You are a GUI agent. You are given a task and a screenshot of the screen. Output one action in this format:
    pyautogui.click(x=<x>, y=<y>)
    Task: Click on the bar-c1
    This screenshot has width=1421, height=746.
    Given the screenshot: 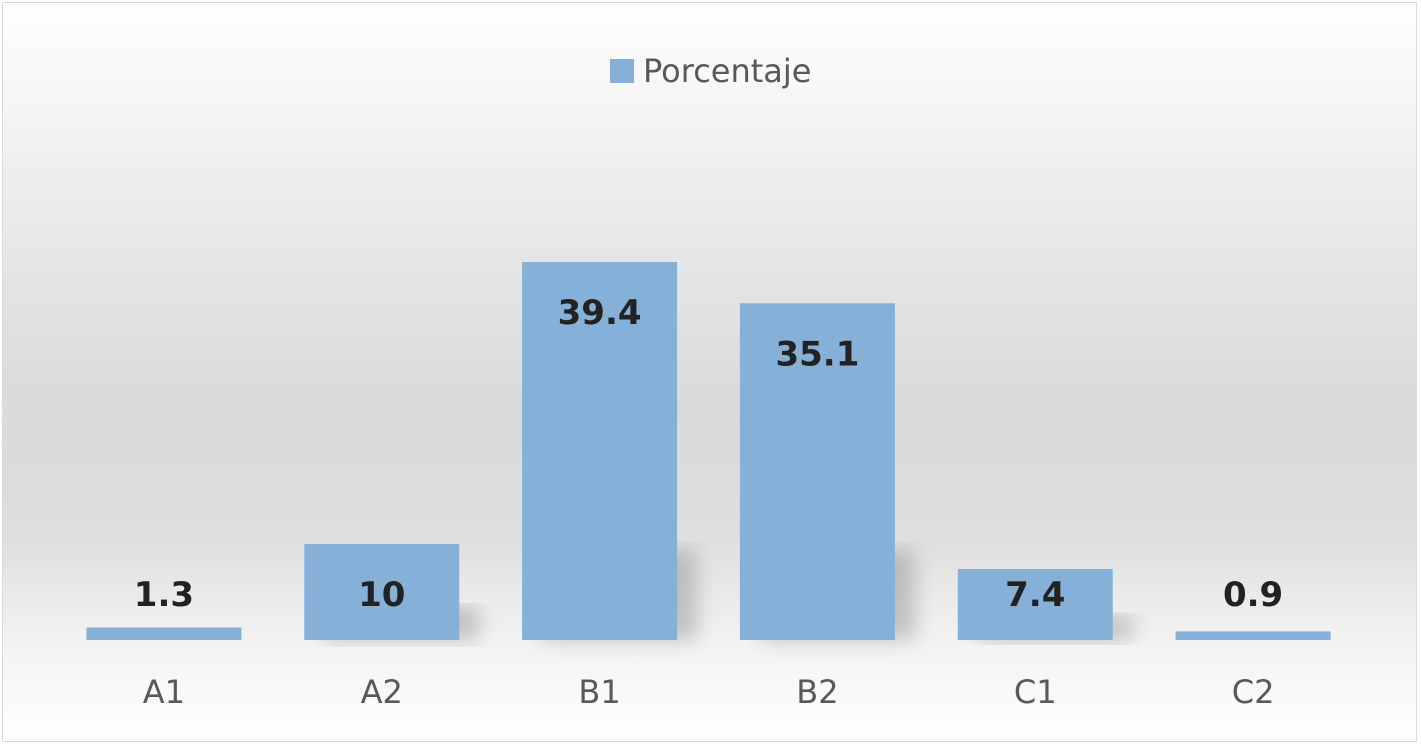 What is the action you would take?
    pyautogui.click(x=1035, y=604)
    